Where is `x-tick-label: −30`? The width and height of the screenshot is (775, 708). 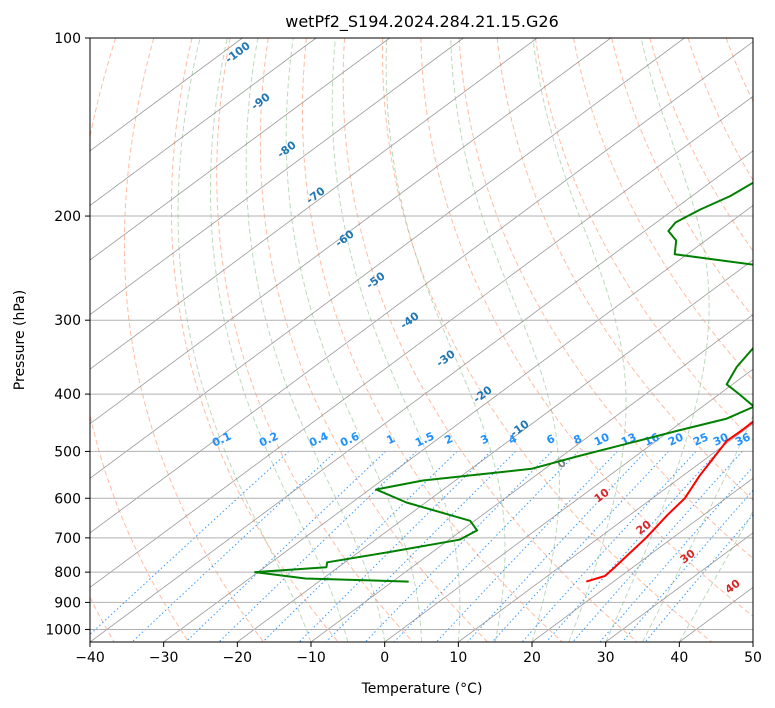
x-tick-label: −30 is located at coordinates (164, 658).